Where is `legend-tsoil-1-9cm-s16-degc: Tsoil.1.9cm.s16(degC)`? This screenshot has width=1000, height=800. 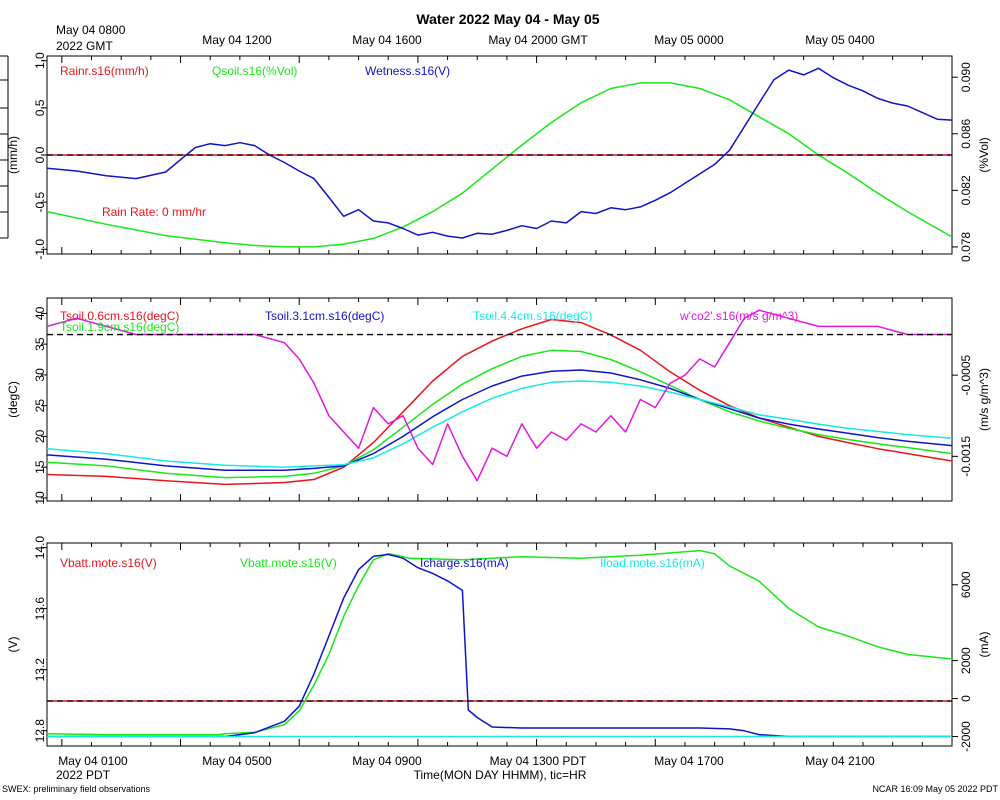 legend-tsoil-1-9cm-s16-degc: Tsoil.1.9cm.s16(degC) is located at coordinates (119, 327).